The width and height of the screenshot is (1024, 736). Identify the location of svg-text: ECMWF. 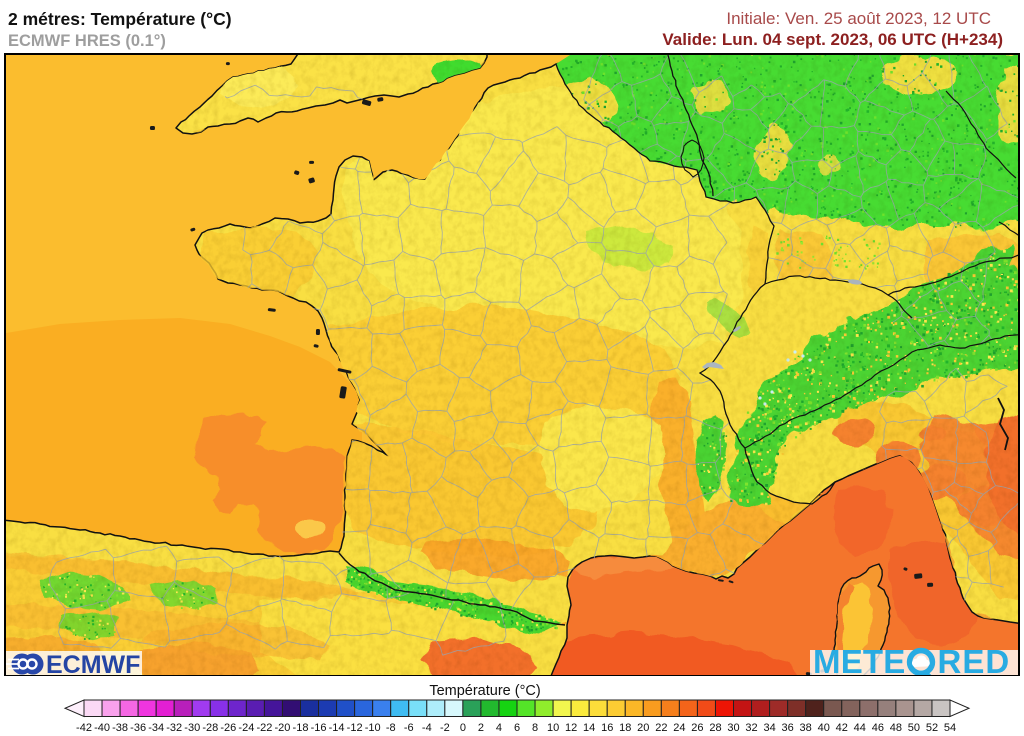
(93, 664).